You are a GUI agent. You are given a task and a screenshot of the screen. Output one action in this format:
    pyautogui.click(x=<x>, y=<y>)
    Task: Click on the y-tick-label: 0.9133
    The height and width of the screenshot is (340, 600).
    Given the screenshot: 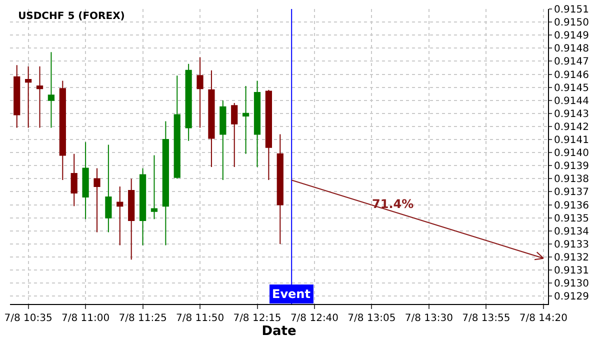 What is the action you would take?
    pyautogui.click(x=571, y=244)
    